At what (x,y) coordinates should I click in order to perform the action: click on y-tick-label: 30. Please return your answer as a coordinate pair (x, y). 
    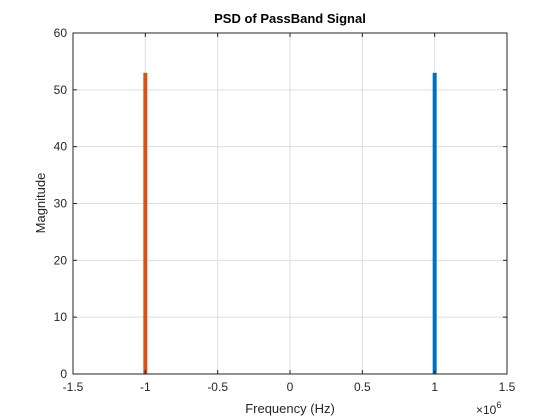
    Looking at the image, I should click on (61, 204).